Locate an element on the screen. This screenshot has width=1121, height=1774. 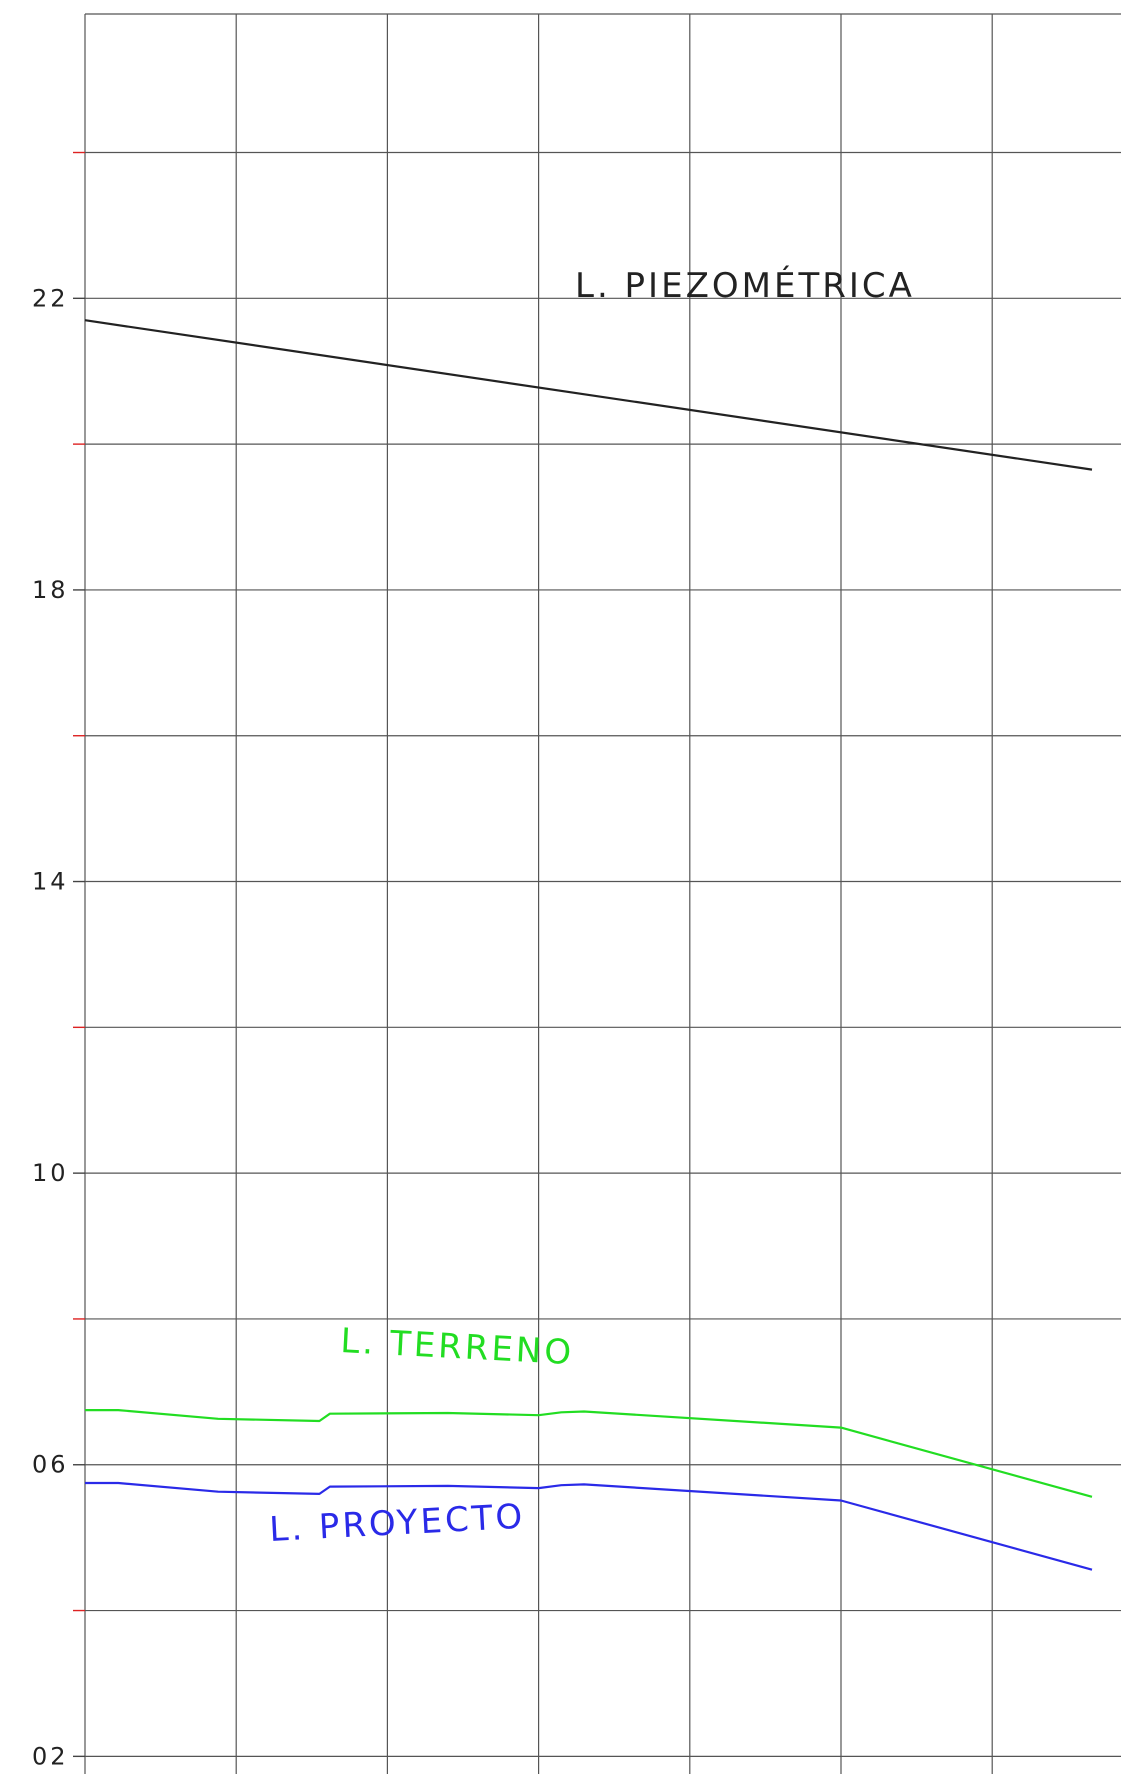
y-tick-label-14: 14 is located at coordinates (50, 882).